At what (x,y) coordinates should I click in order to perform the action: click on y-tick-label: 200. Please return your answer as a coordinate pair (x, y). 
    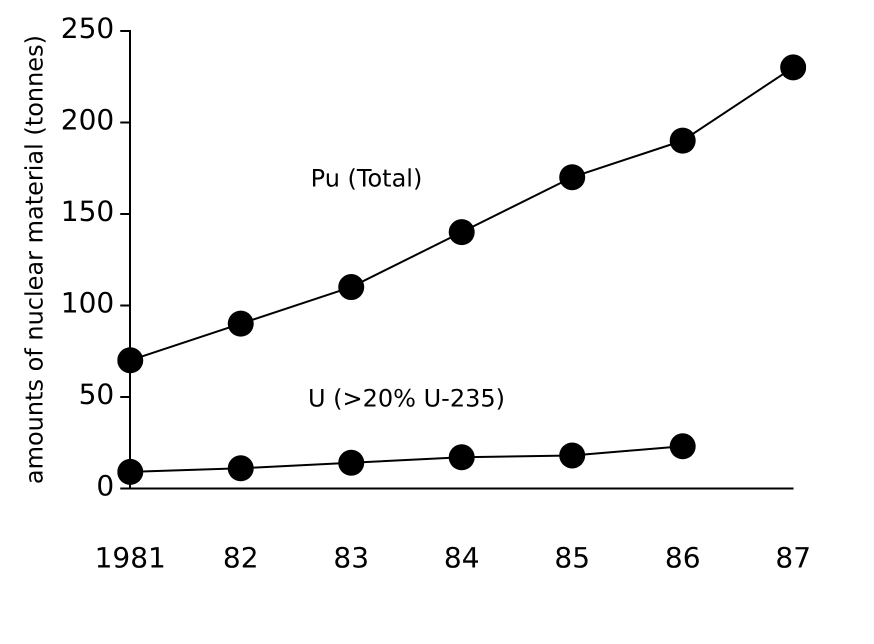
    Looking at the image, I should click on (87, 120).